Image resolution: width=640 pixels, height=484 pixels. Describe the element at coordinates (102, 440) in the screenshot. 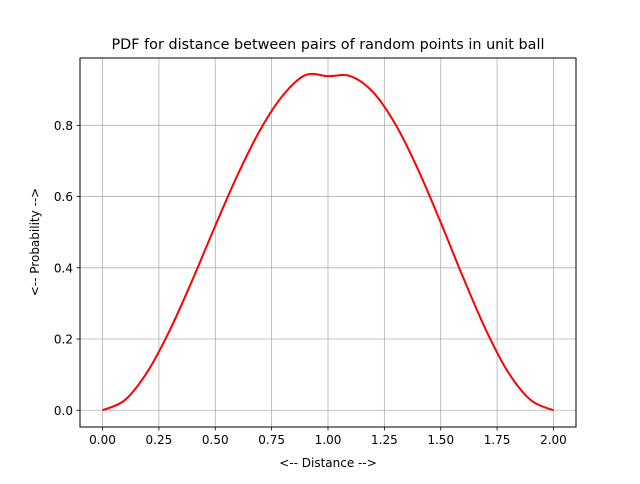

I see `x-tick-label: 0.00` at that location.